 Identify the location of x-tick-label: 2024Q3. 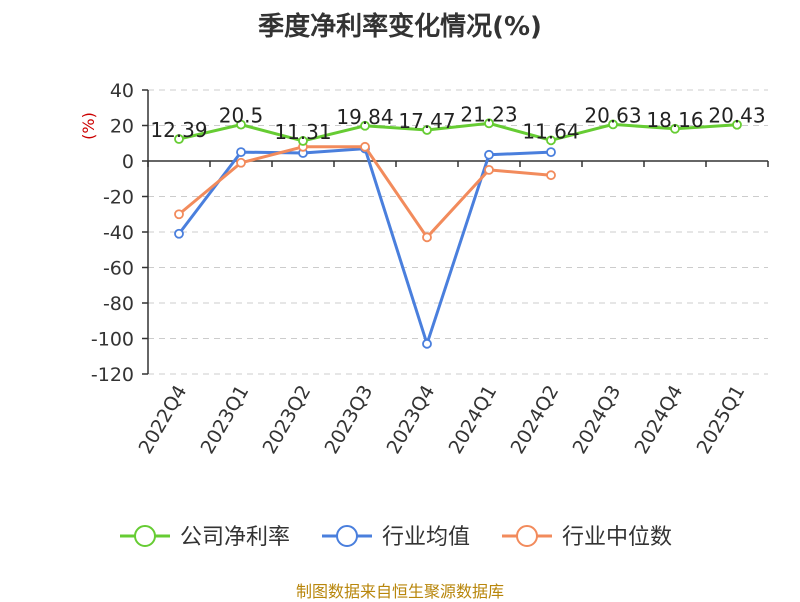
(597, 420).